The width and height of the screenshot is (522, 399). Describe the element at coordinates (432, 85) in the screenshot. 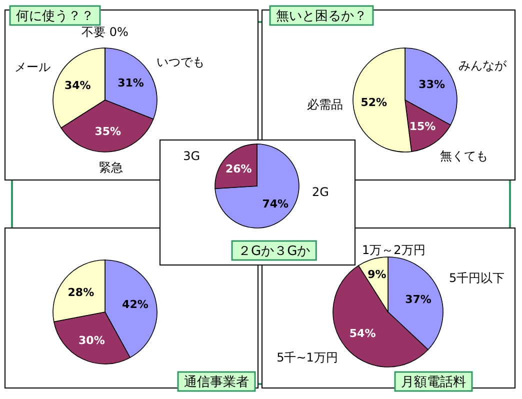

I see `data-label: 33%` at that location.